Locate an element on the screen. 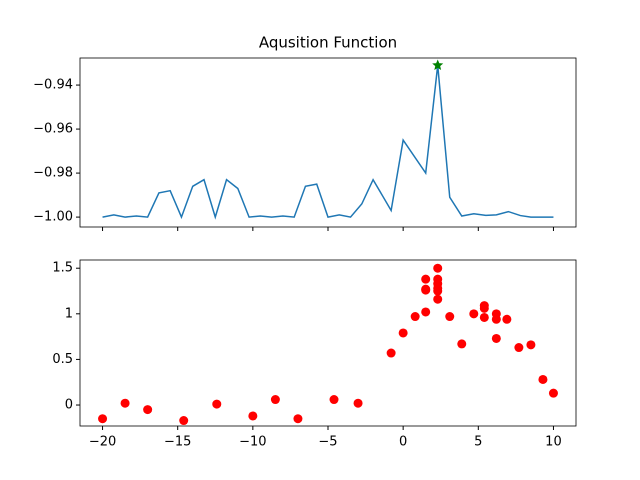  y-tick-label: −0.96 is located at coordinates (53, 129).